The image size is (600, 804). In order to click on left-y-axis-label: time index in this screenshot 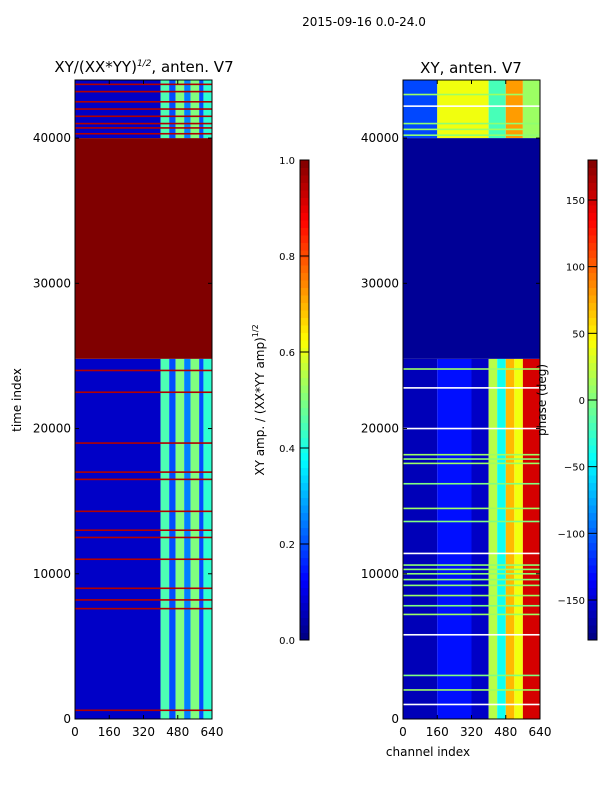, I will do `click(17, 400)`.